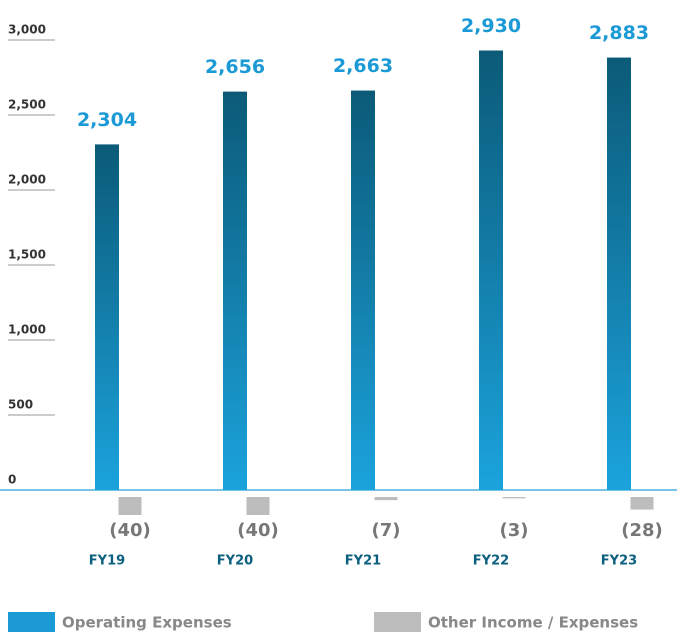 The image size is (677, 633). I want to click on data-label: (7), so click(386, 530).